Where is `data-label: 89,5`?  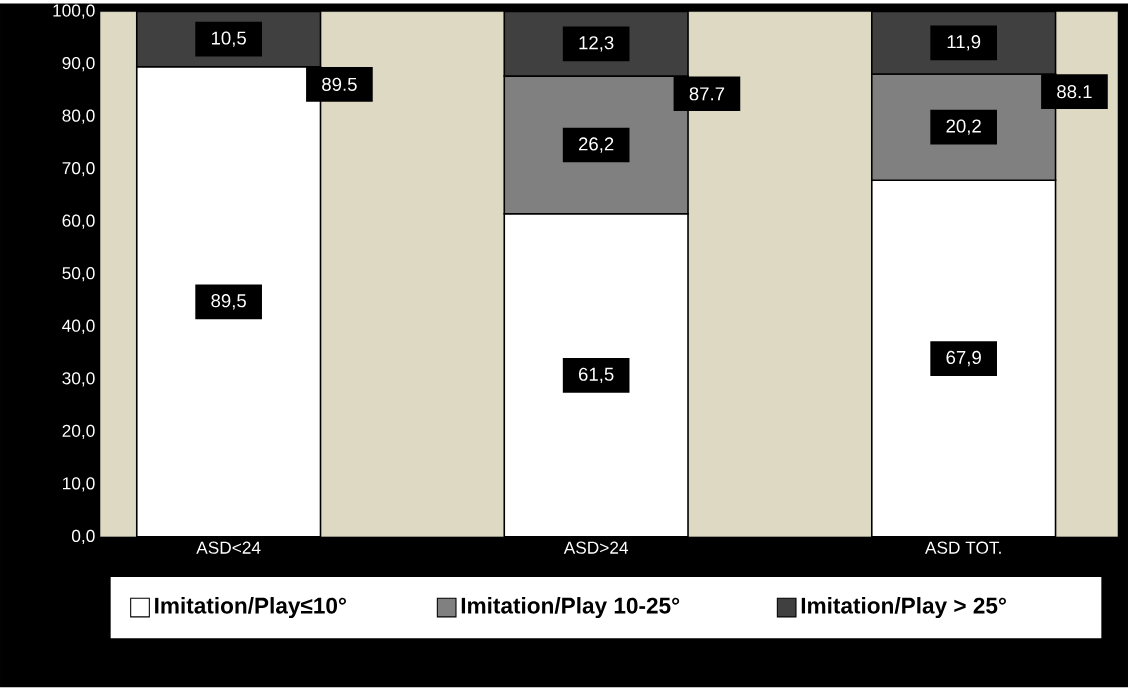
data-label: 89,5 is located at coordinates (228, 302).